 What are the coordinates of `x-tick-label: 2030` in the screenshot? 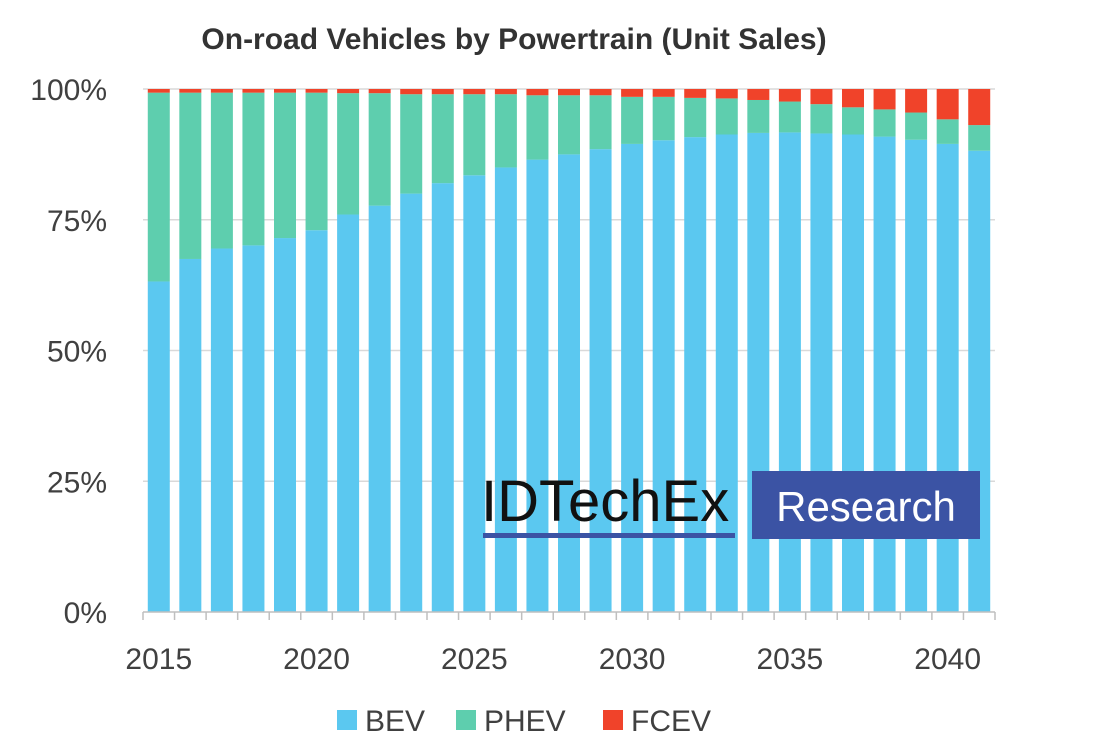 It's located at (632, 659).